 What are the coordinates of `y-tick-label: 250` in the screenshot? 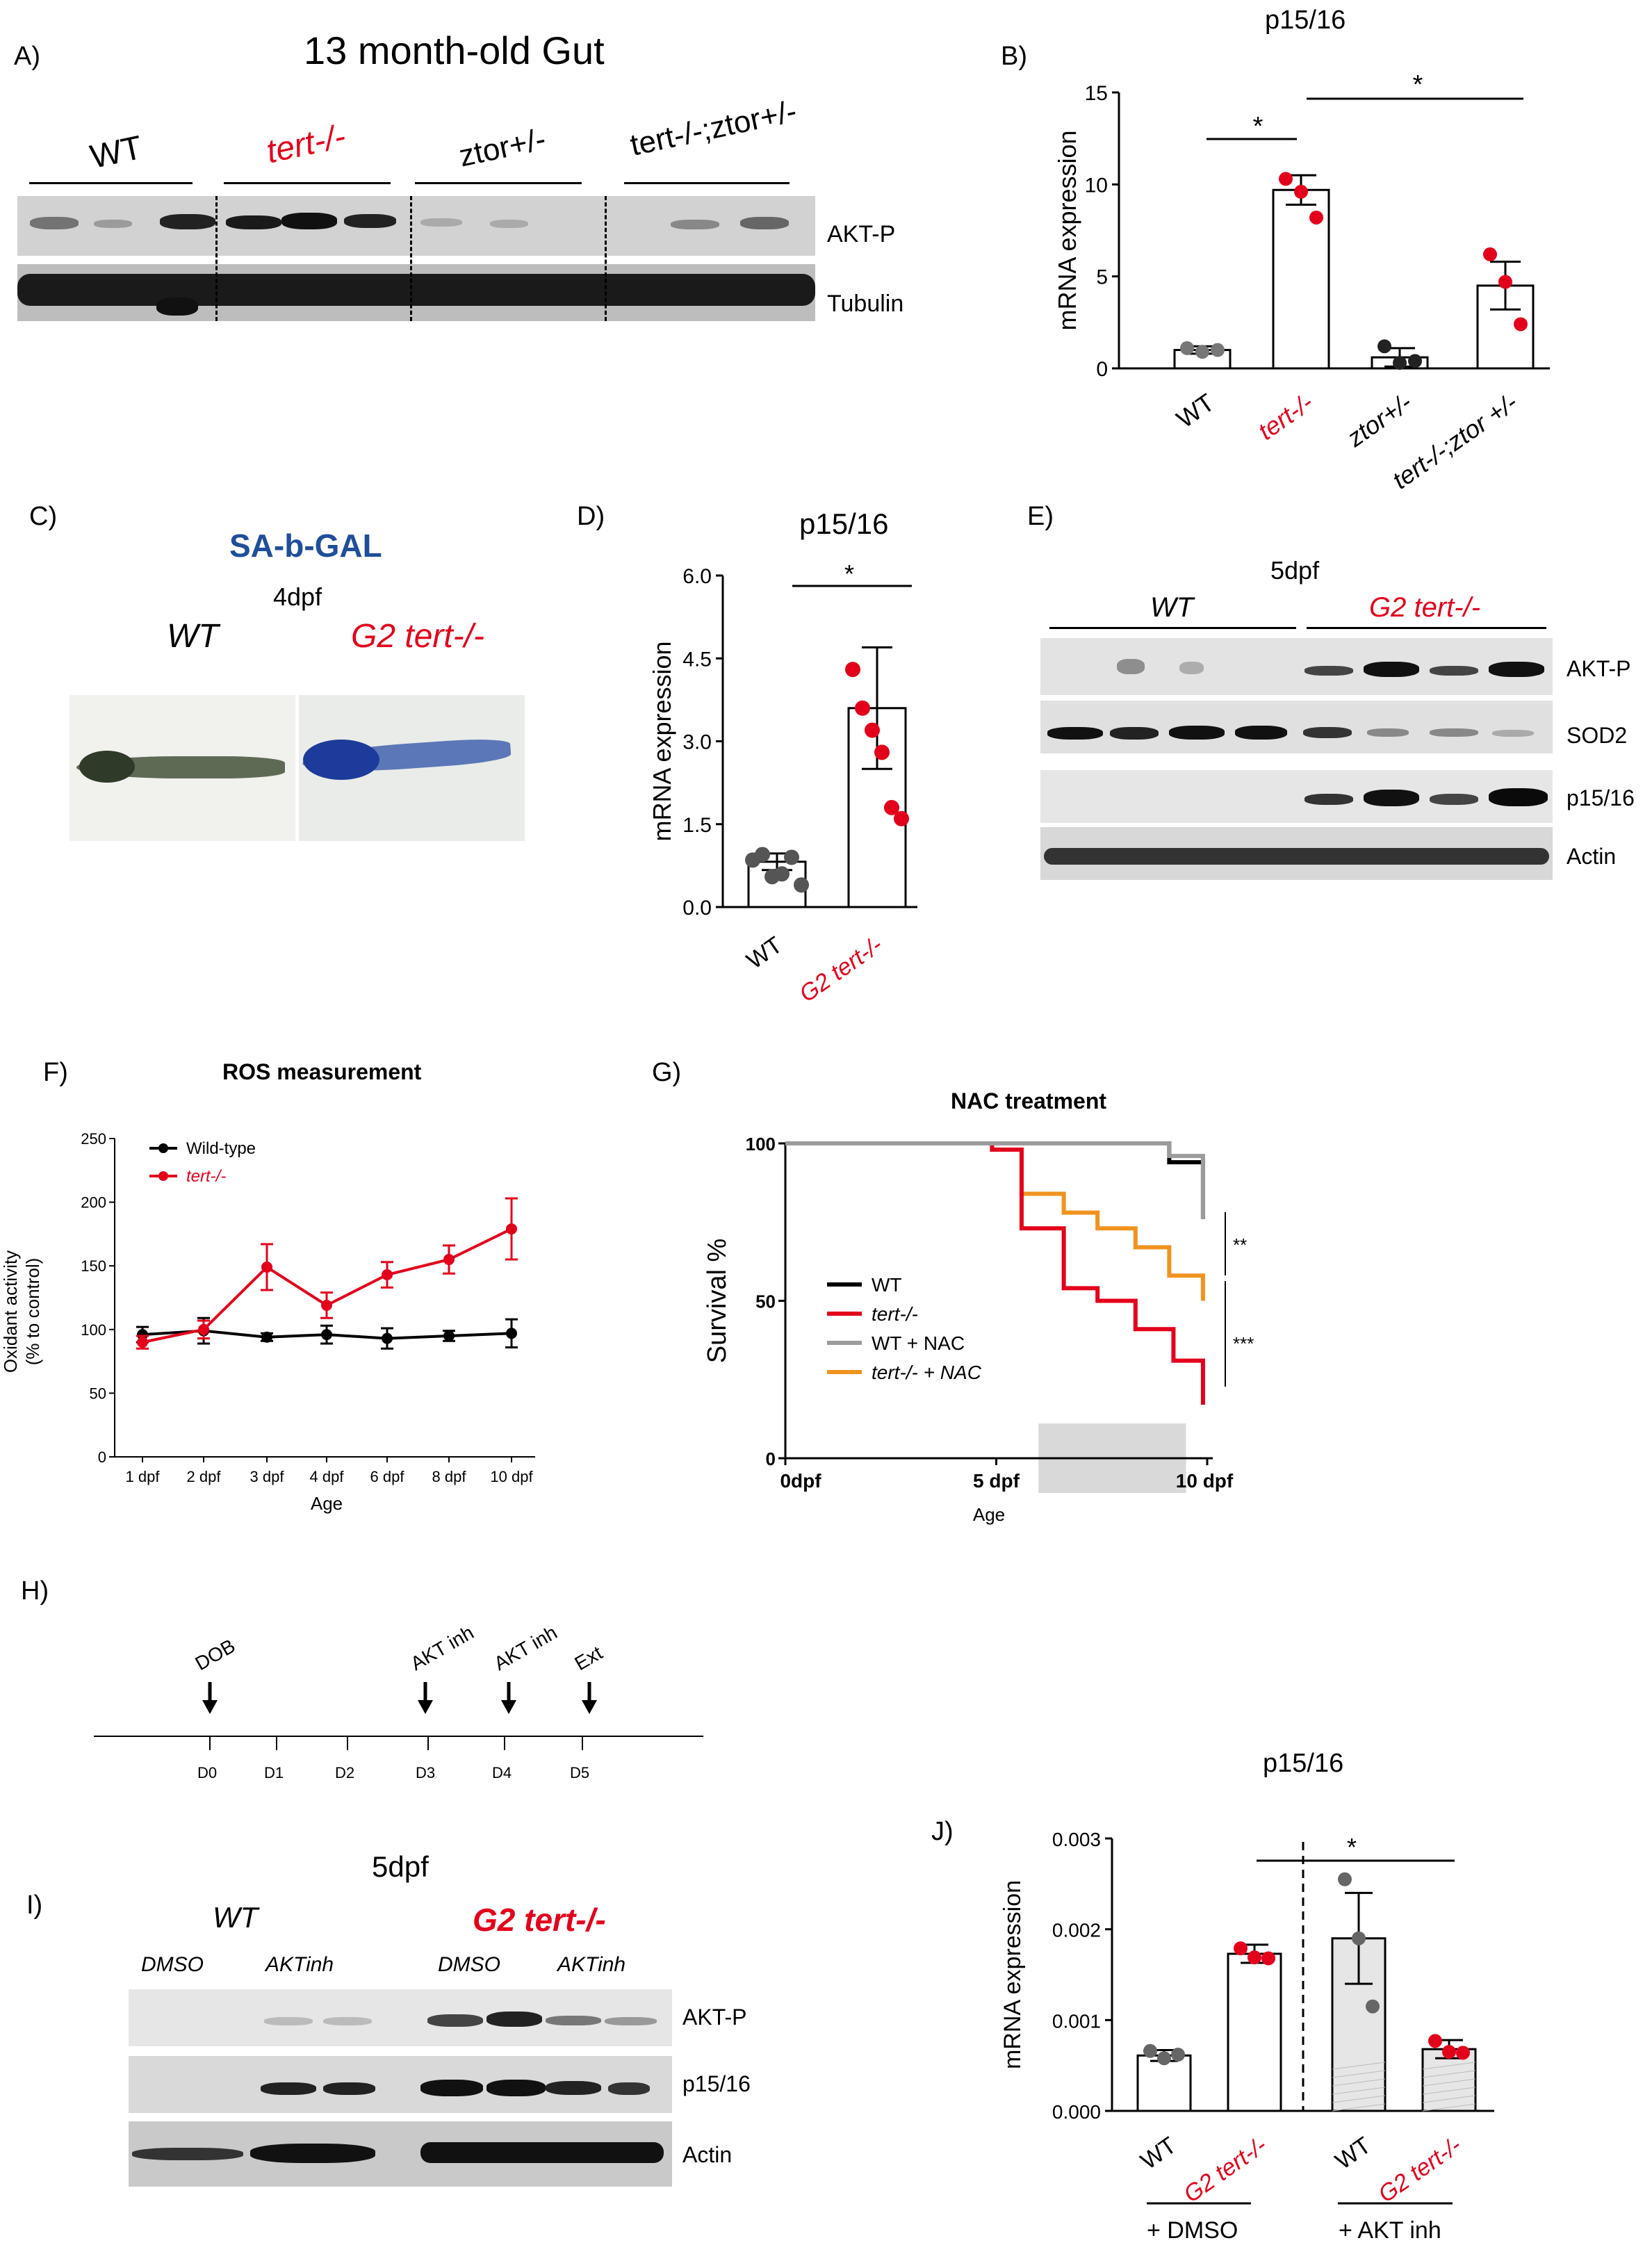 It's located at (93, 1139).